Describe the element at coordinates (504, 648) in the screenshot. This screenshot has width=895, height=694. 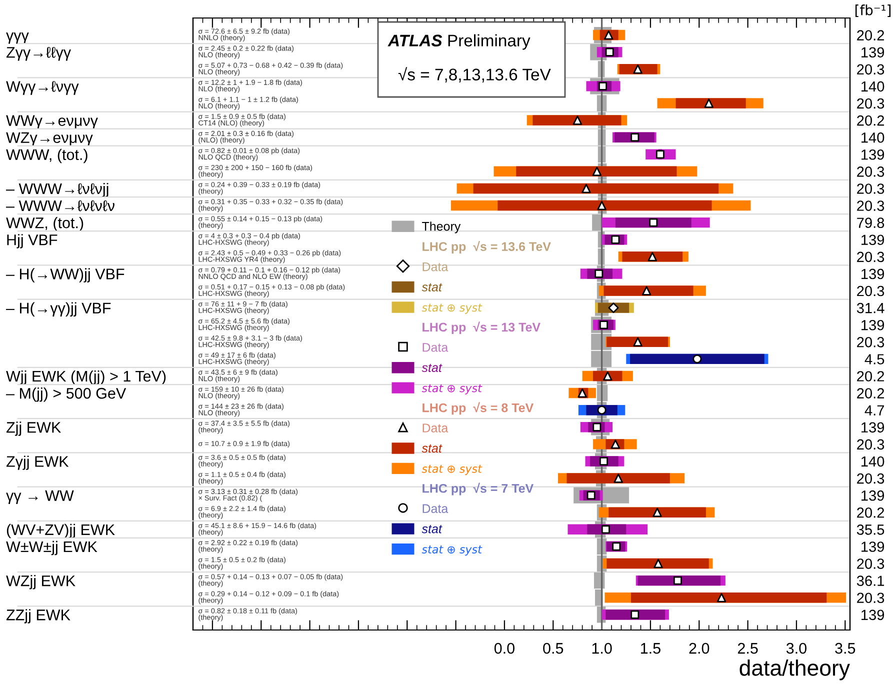
I see `x-tick-label: 0.0` at that location.